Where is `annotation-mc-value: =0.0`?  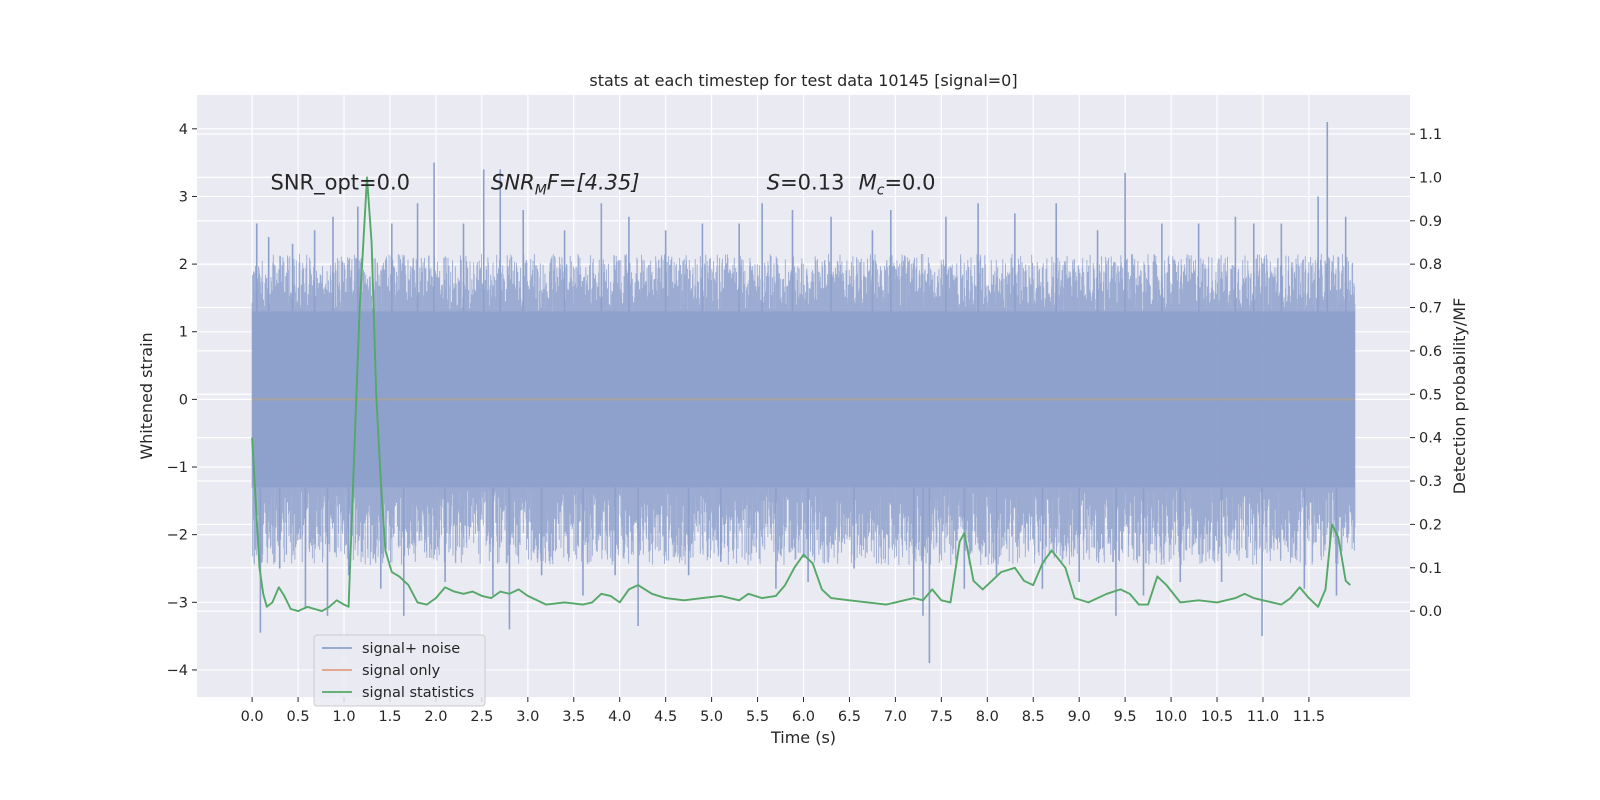 annotation-mc-value: =0.0 is located at coordinates (909, 183).